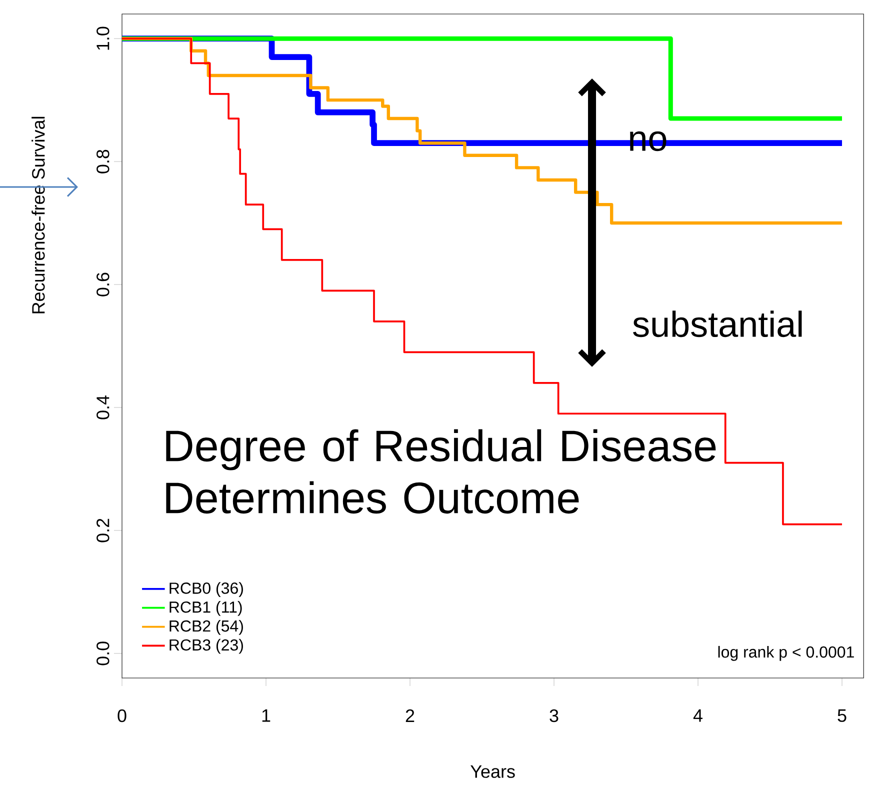 The height and width of the screenshot is (789, 881). Describe the element at coordinates (266, 715) in the screenshot. I see `x-tick-label: 1` at that location.